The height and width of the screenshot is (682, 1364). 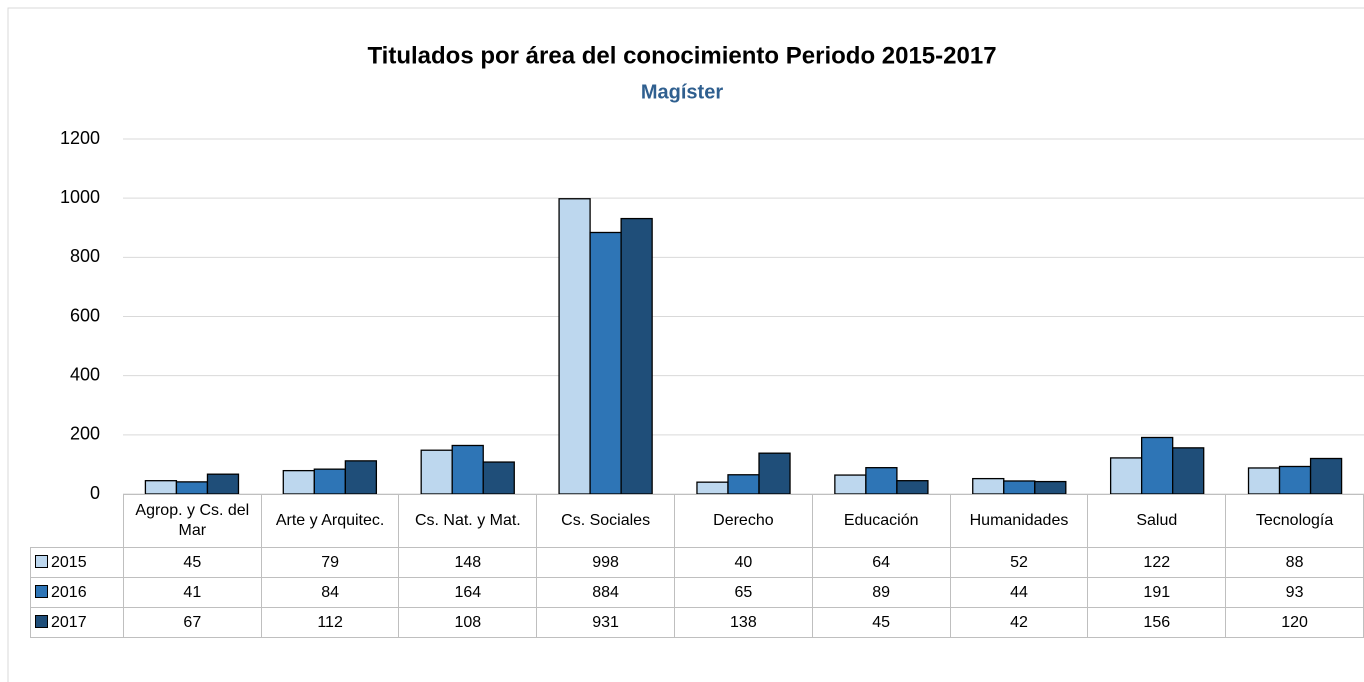 I want to click on table-cell: 164, so click(x=468, y=592).